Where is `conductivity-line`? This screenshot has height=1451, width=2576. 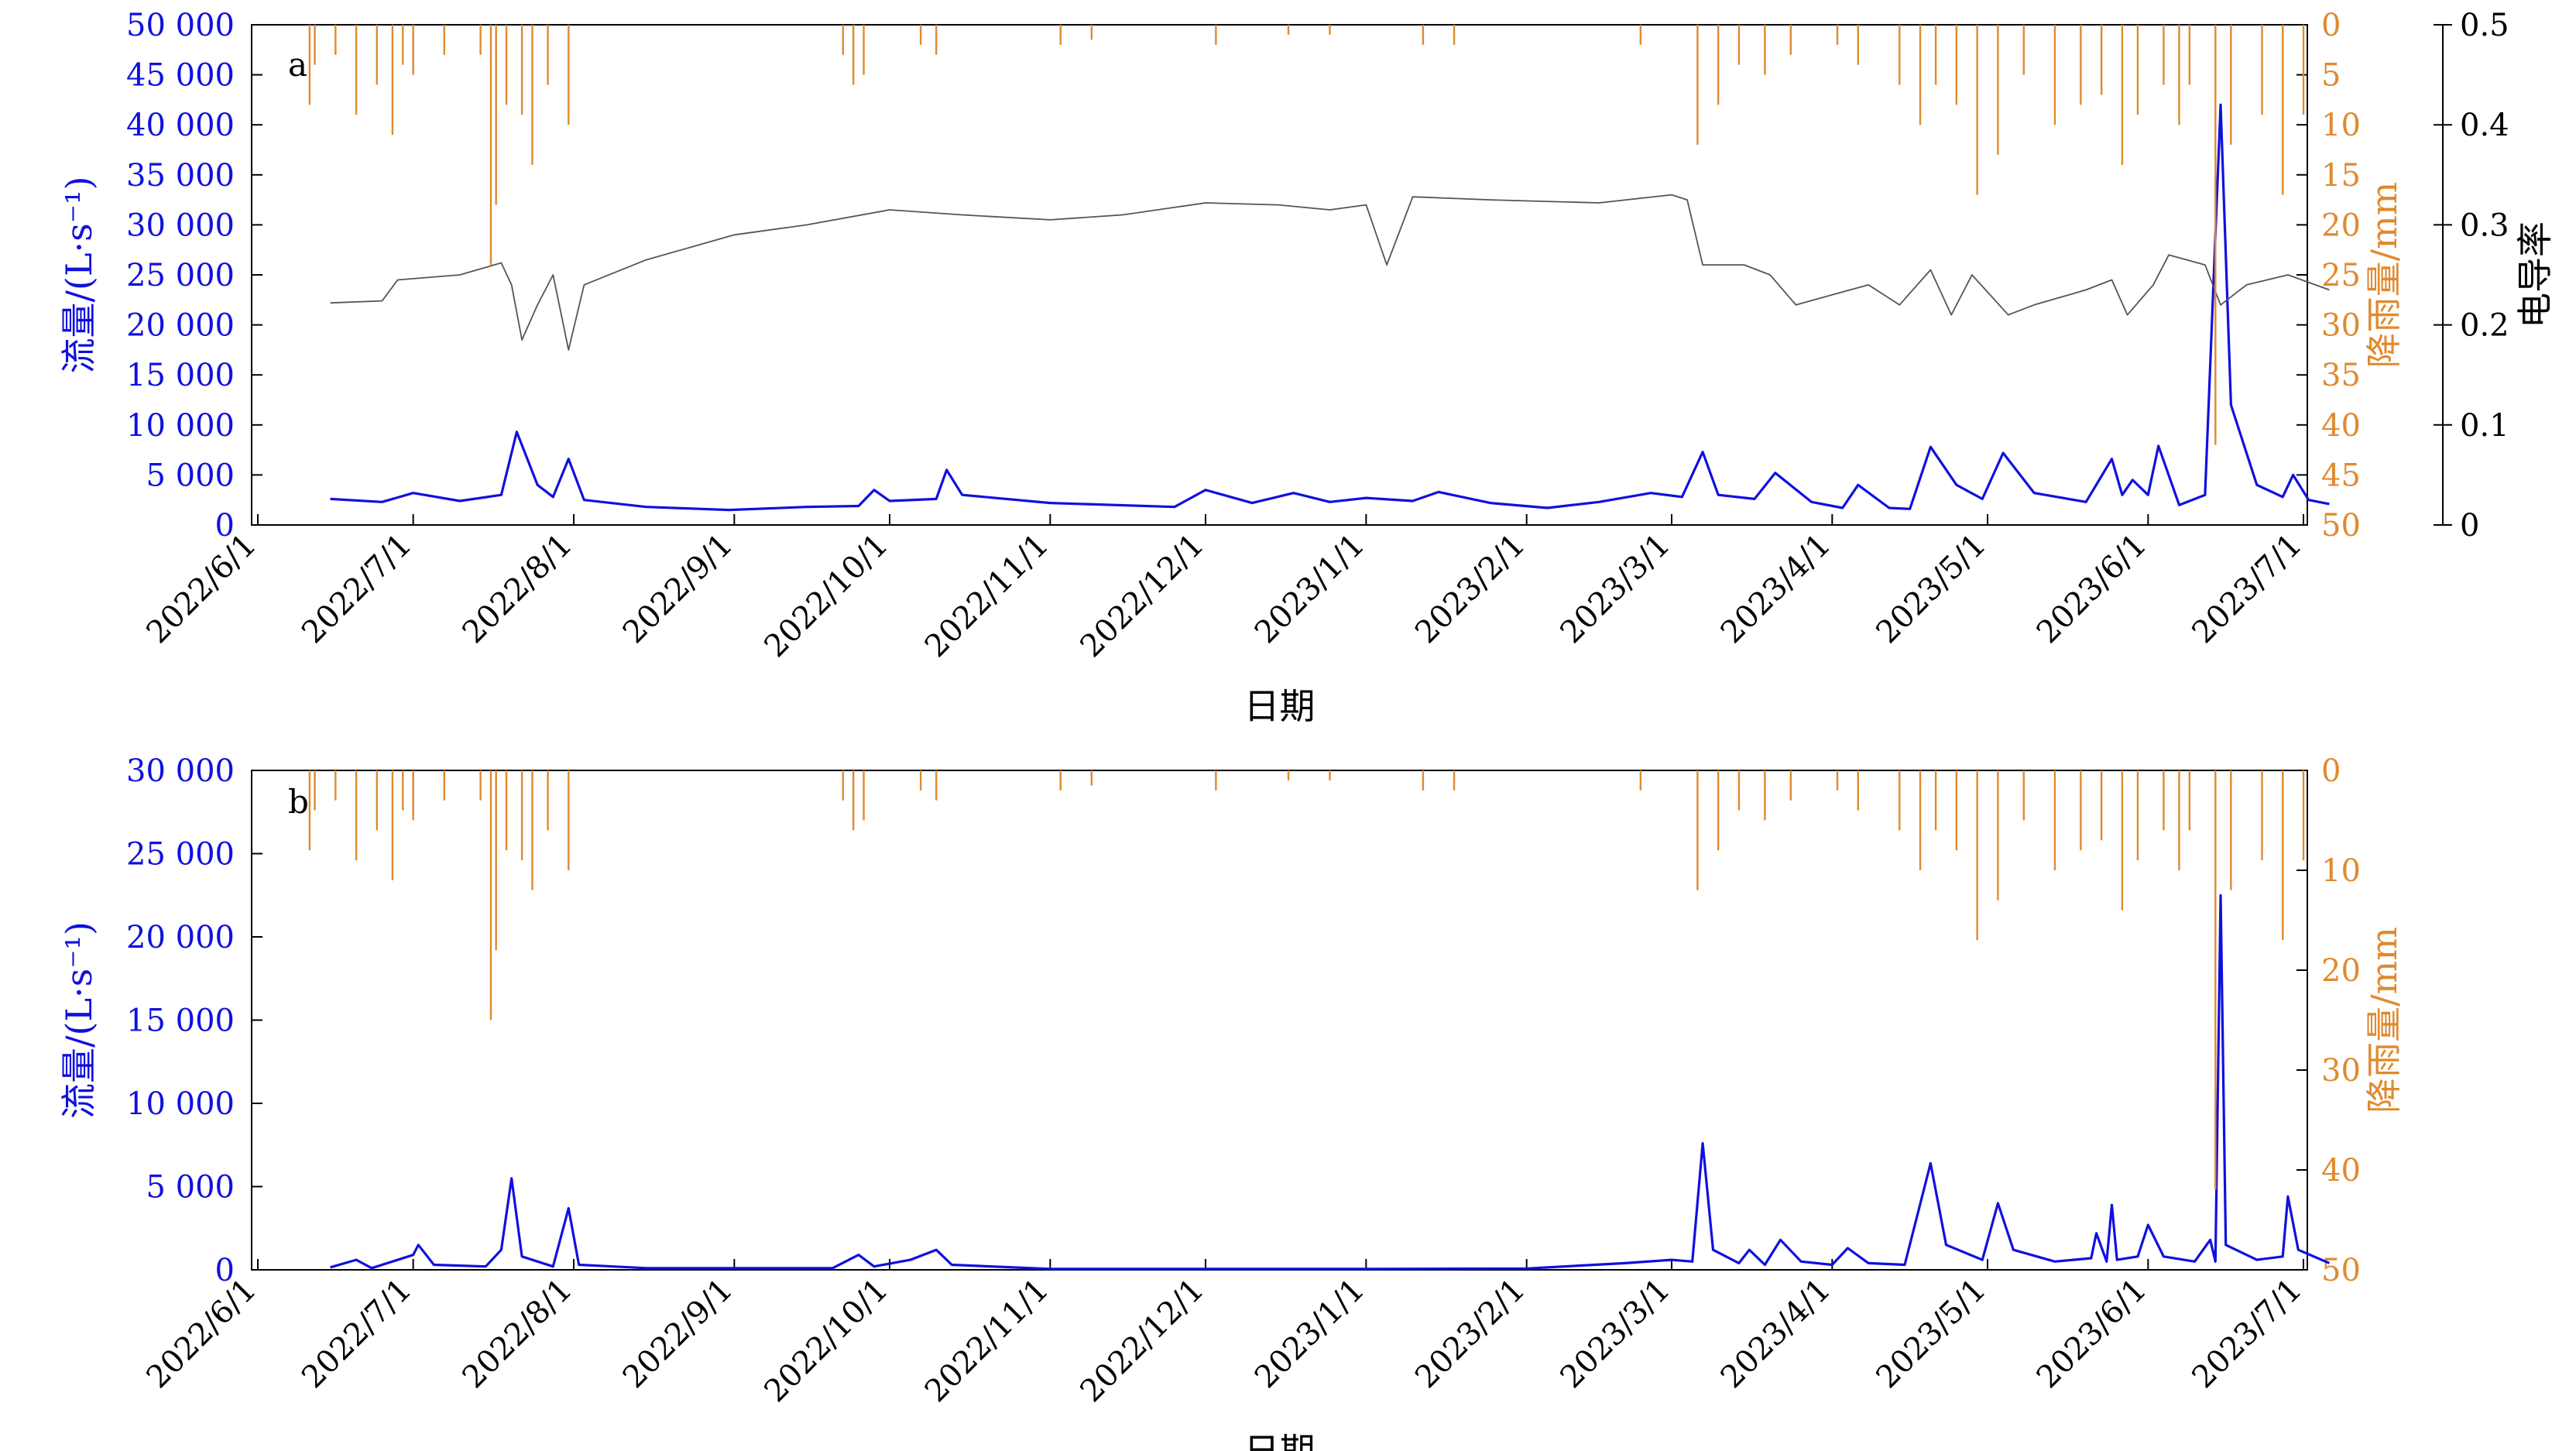
conductivity-line is located at coordinates (1330, 272).